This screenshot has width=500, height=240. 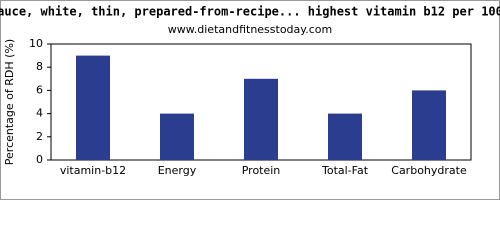 What do you see at coordinates (261, 170) in the screenshot?
I see `x-tick-label: Protein` at bounding box center [261, 170].